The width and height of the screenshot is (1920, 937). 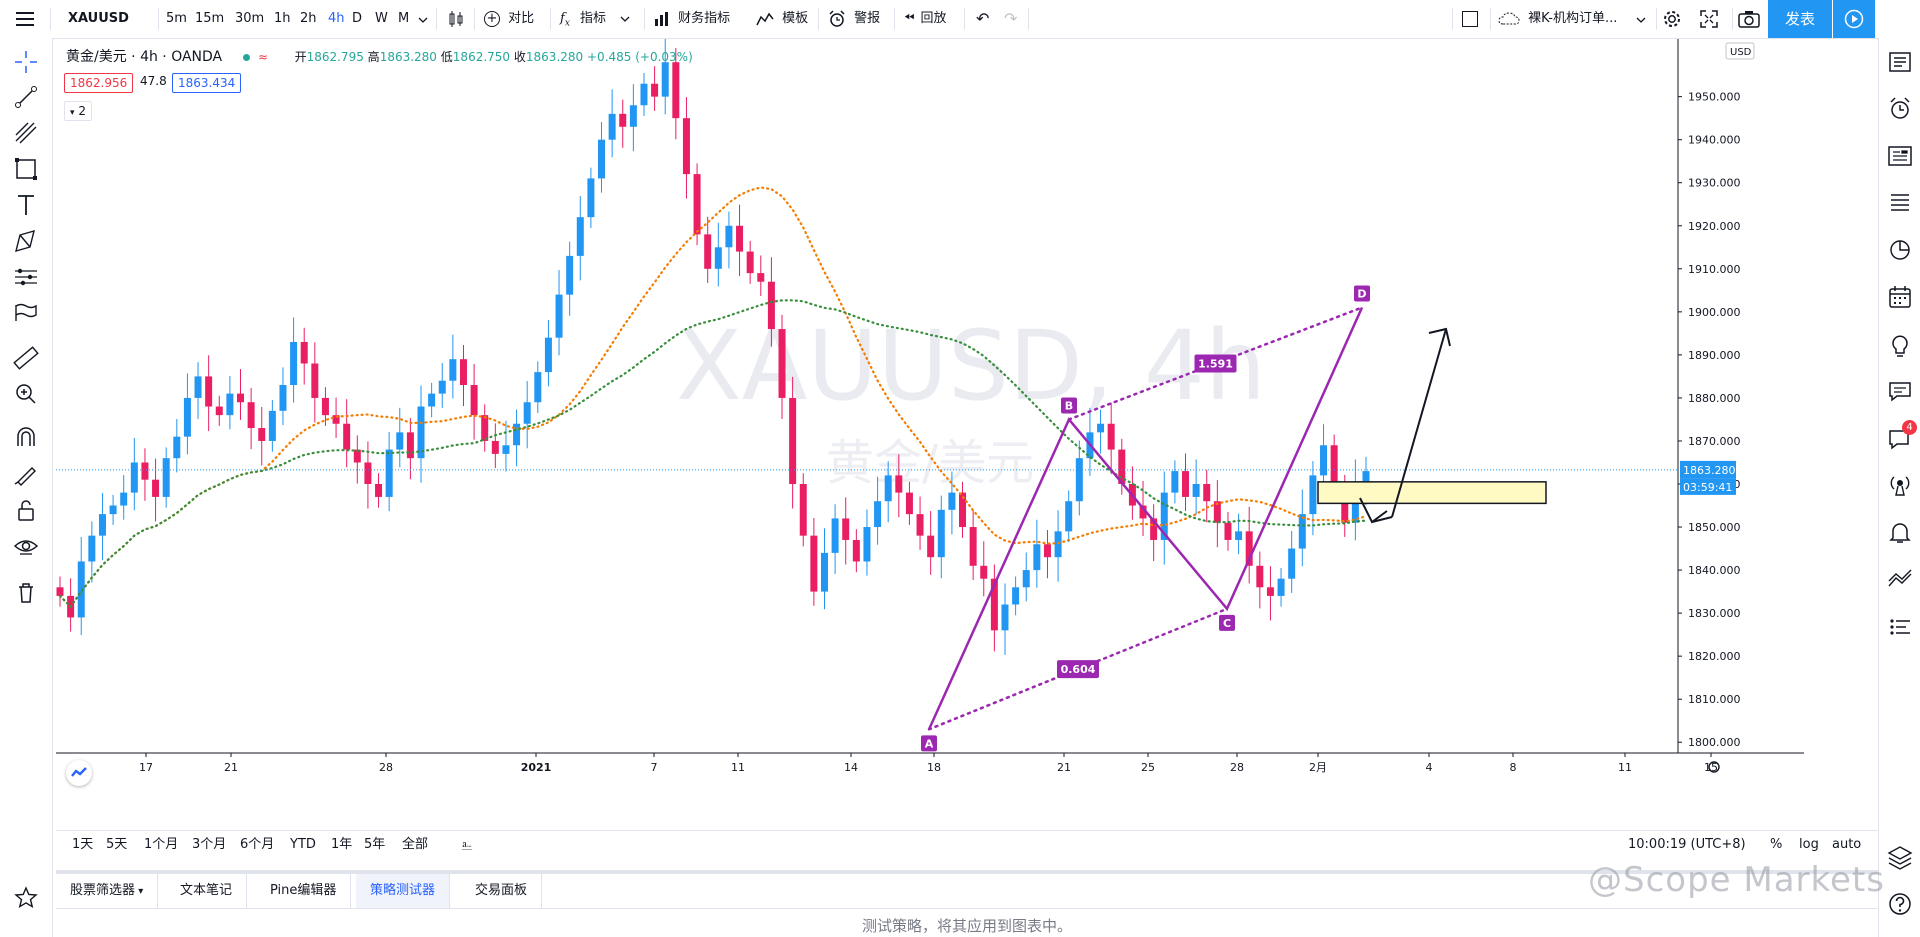 What do you see at coordinates (1470, 19) in the screenshot?
I see `square-icon` at bounding box center [1470, 19].